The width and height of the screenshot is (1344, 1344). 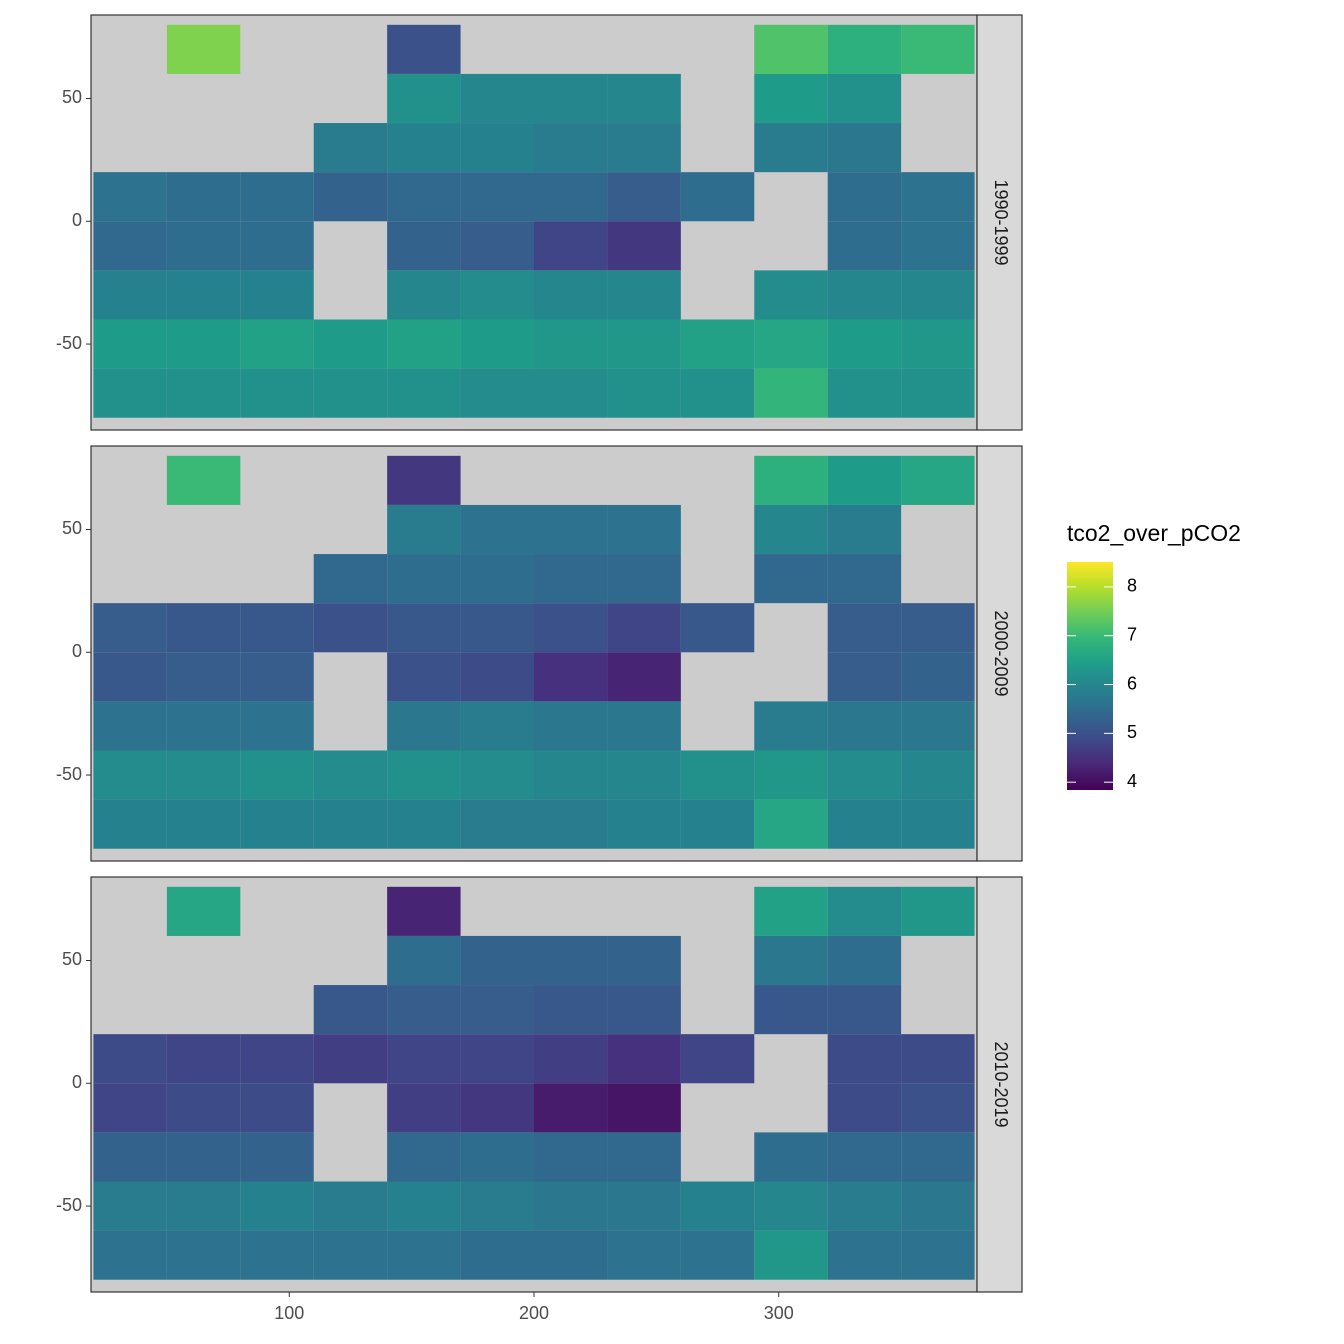 What do you see at coordinates (1090, 676) in the screenshot?
I see `colorbar` at bounding box center [1090, 676].